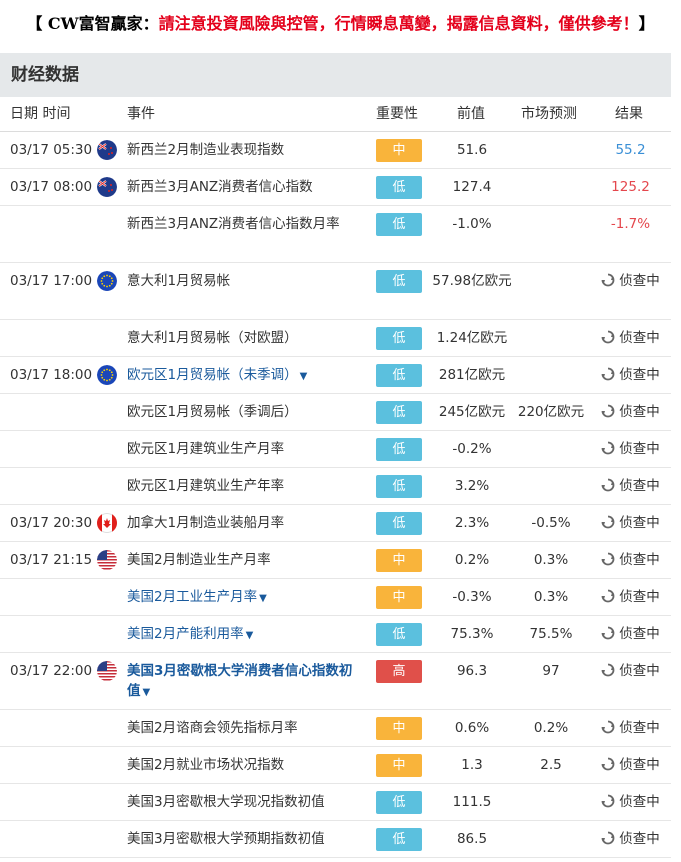  What do you see at coordinates (472, 560) in the screenshot?
I see `previous-value: 0.2%` at bounding box center [472, 560].